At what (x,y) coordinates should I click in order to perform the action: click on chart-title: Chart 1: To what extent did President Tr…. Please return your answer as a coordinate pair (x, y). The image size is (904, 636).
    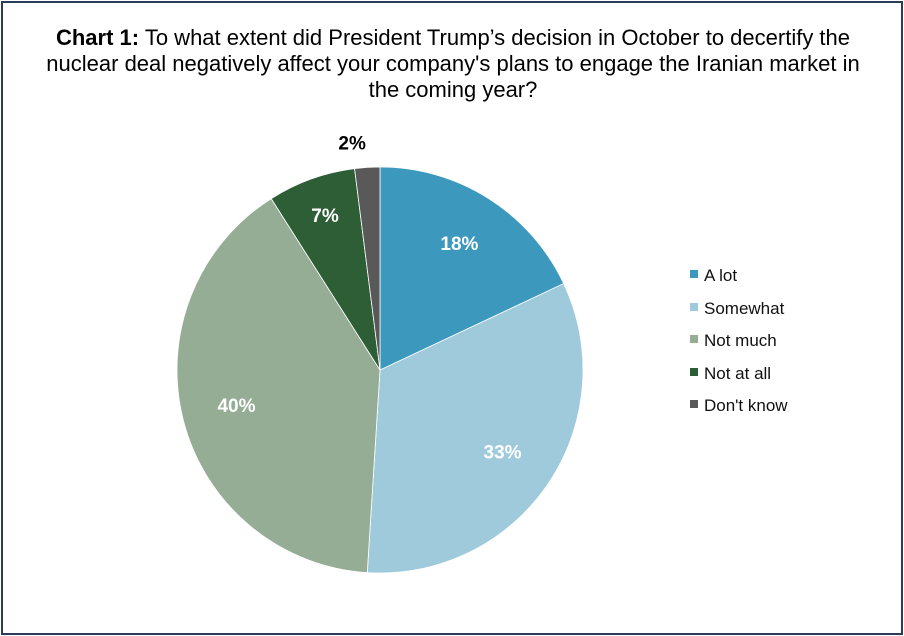
    Looking at the image, I should click on (453, 64).